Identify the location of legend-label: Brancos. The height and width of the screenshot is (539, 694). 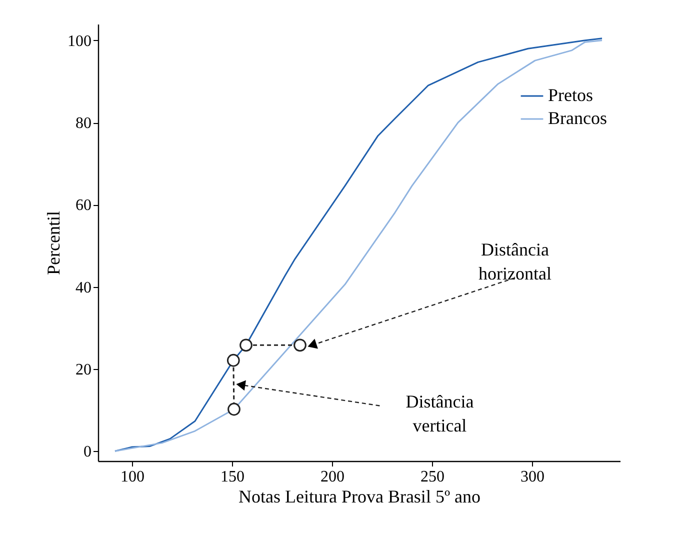
(577, 118).